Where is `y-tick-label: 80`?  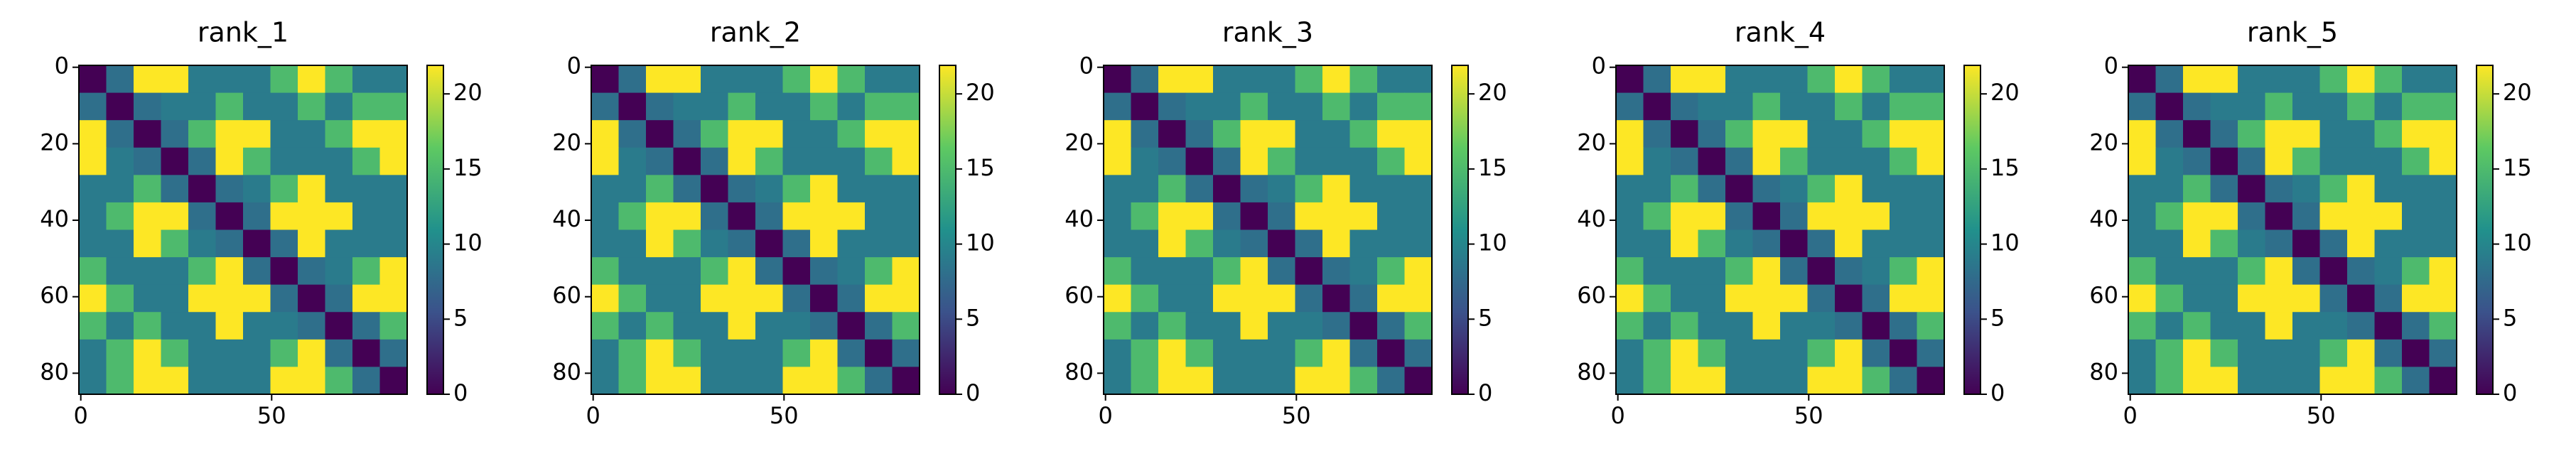 y-tick-label: 80 is located at coordinates (1080, 371).